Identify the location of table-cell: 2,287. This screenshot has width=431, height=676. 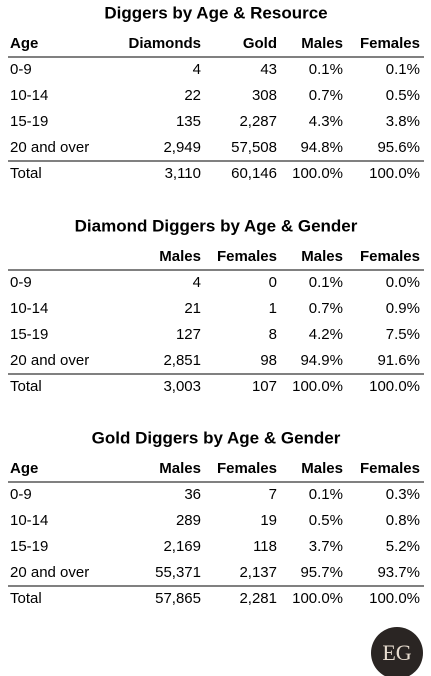
(258, 121).